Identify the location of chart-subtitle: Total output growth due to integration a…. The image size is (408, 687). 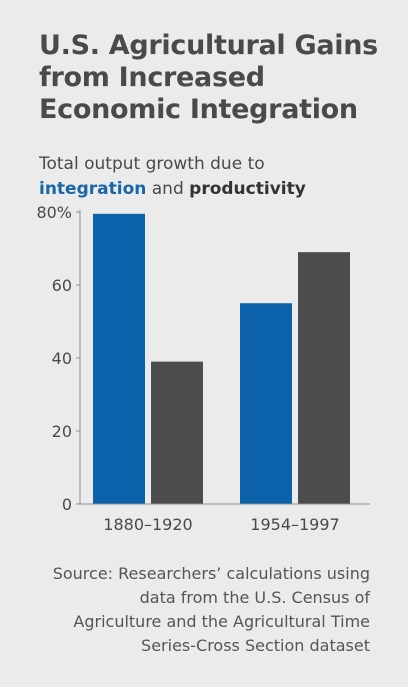
(209, 177).